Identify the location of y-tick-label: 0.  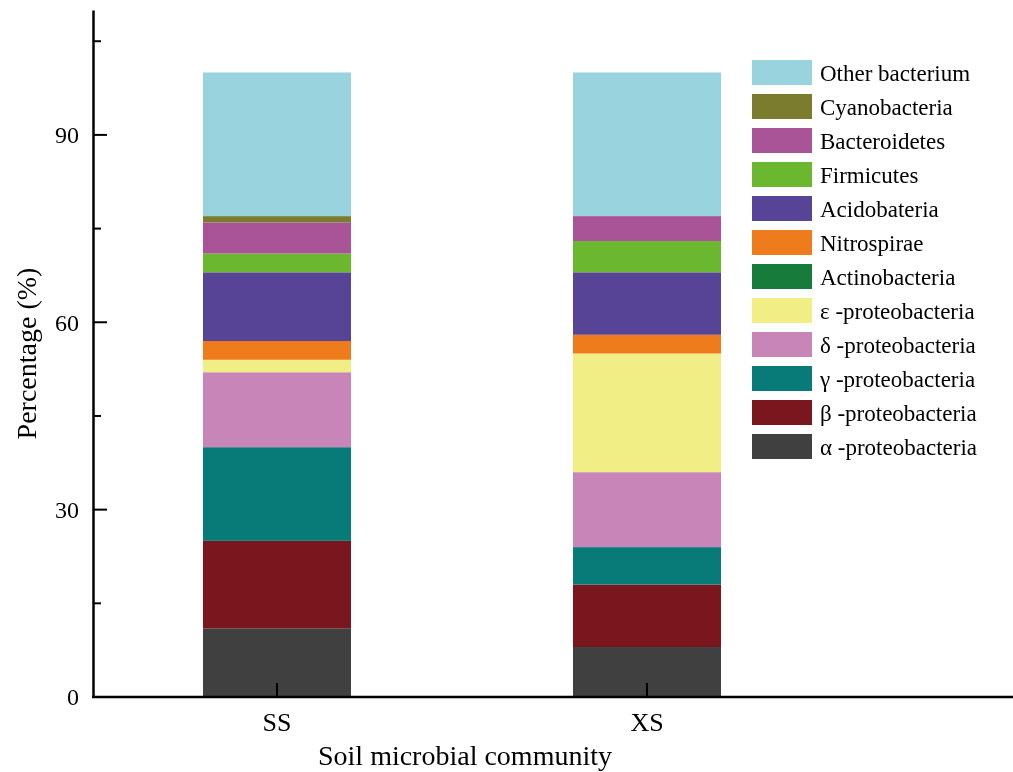
(73, 697).